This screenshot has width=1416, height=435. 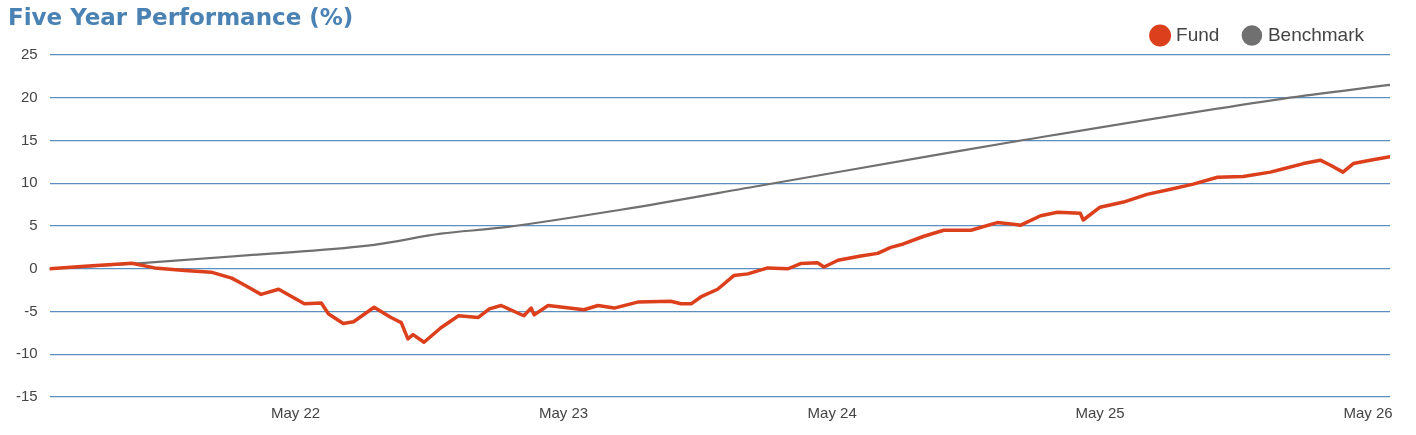 What do you see at coordinates (1368, 413) in the screenshot?
I see `x-tick-label: May 26` at bounding box center [1368, 413].